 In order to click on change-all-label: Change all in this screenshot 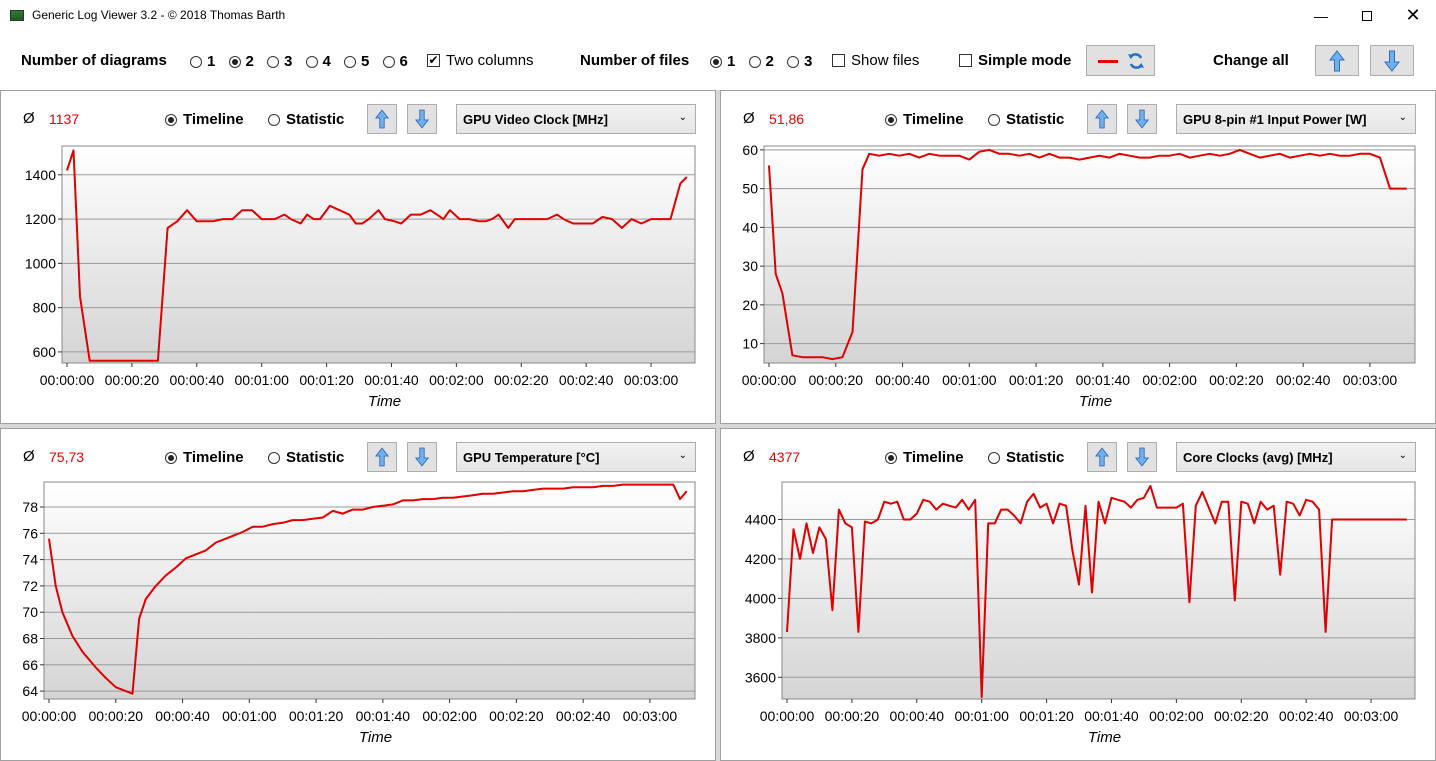, I will do `click(1251, 60)`.